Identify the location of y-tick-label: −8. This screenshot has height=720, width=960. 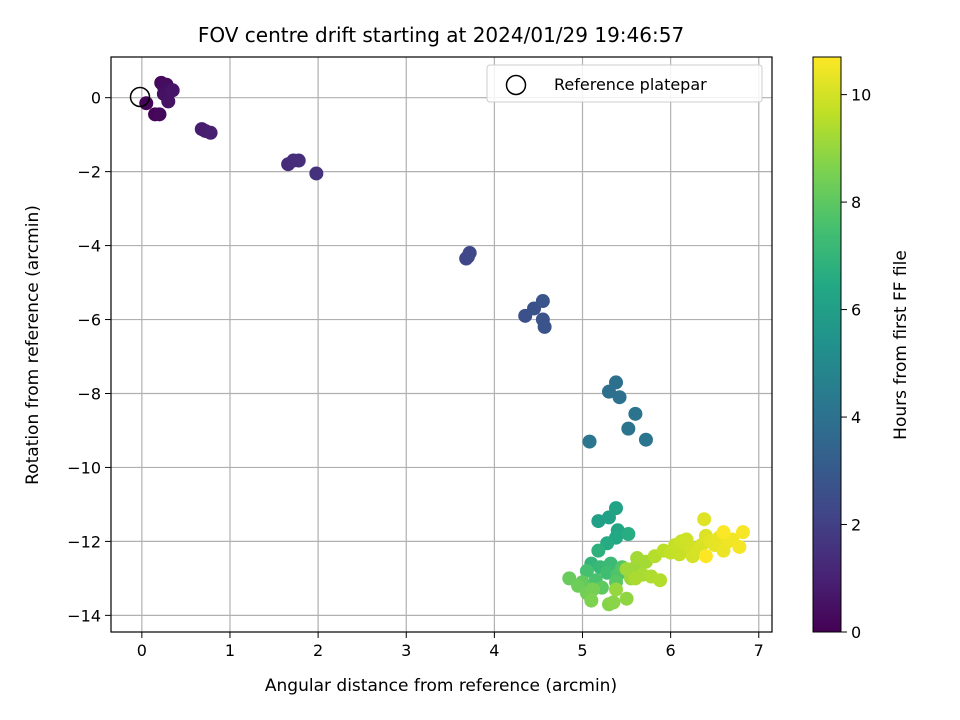
(89, 393).